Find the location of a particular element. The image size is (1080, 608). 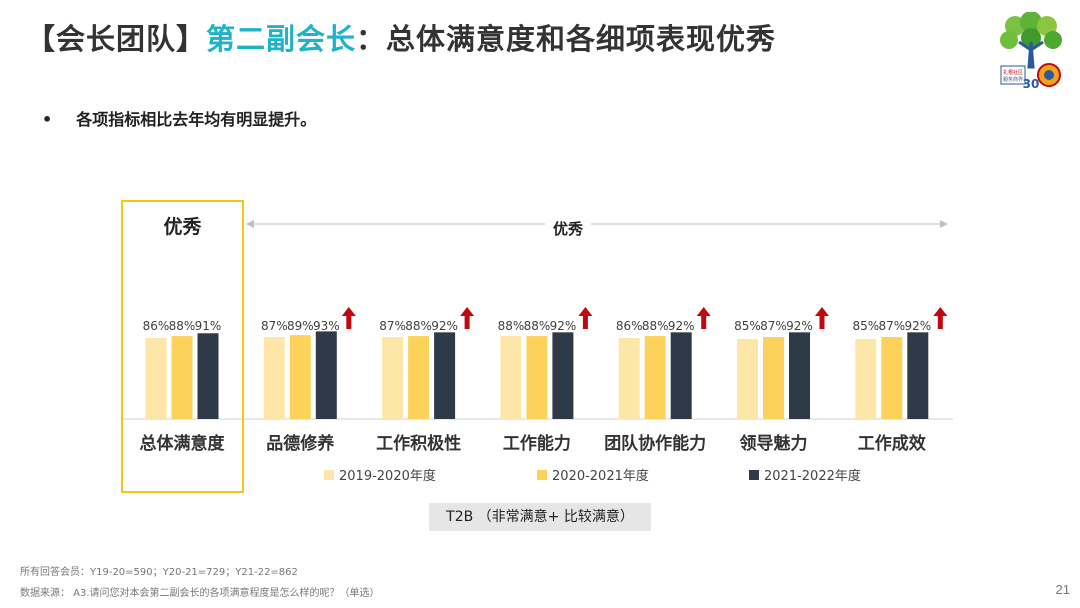

summary-bullet: • 各项指标相比去年均有明显提升。 is located at coordinates (179, 118).